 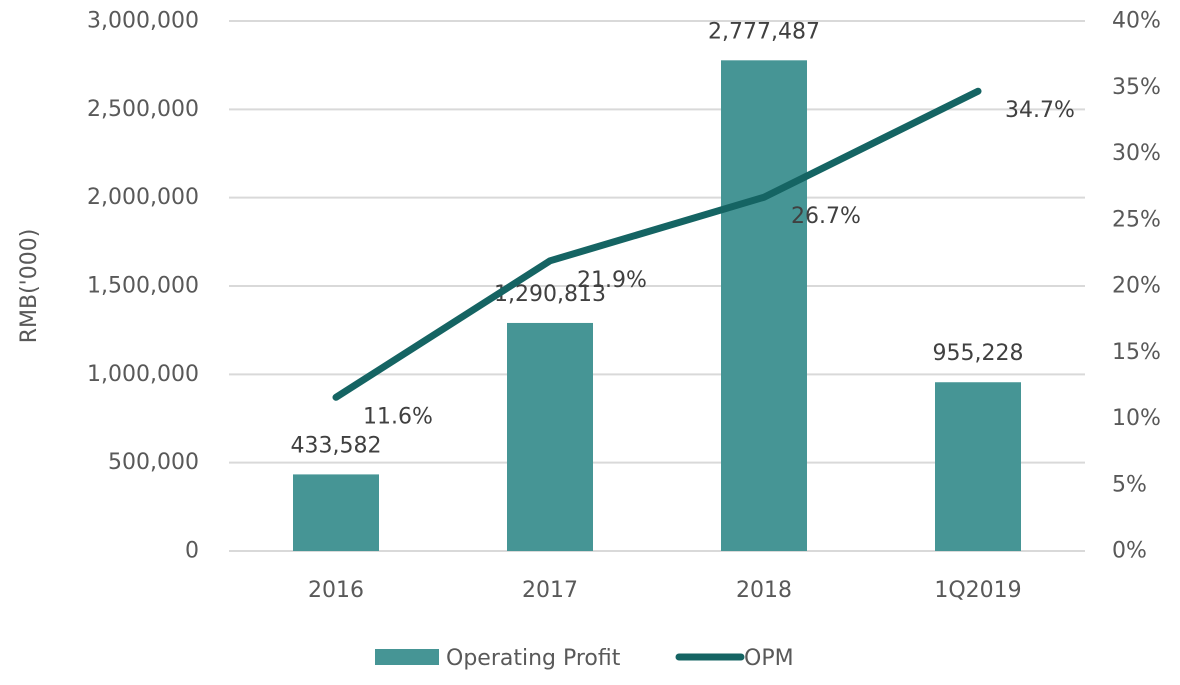 What do you see at coordinates (978, 353) in the screenshot?
I see `bar-data-label: 955,228` at bounding box center [978, 353].